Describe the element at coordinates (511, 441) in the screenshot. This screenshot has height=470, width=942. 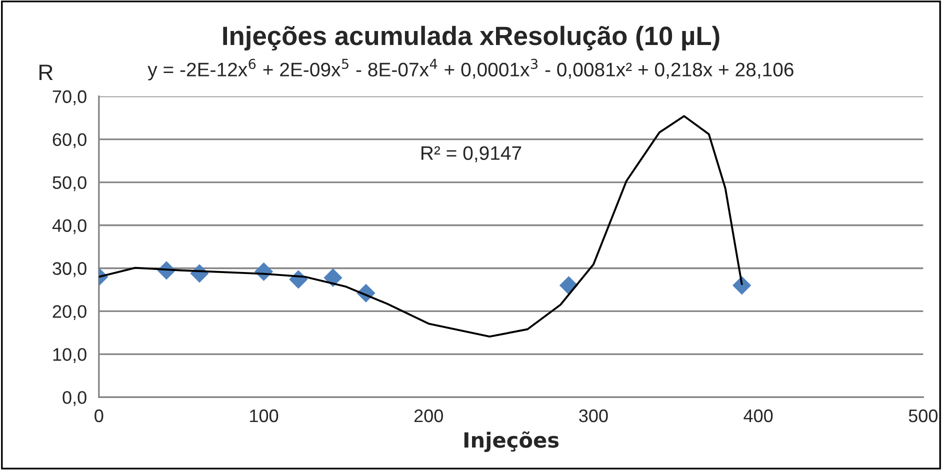
I see `x-axis-title: Injeções` at that location.